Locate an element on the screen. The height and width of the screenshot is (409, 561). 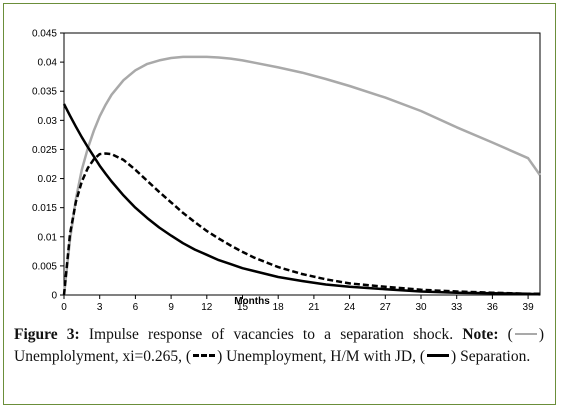
y-tick-label: 0.015 is located at coordinates (44, 208).